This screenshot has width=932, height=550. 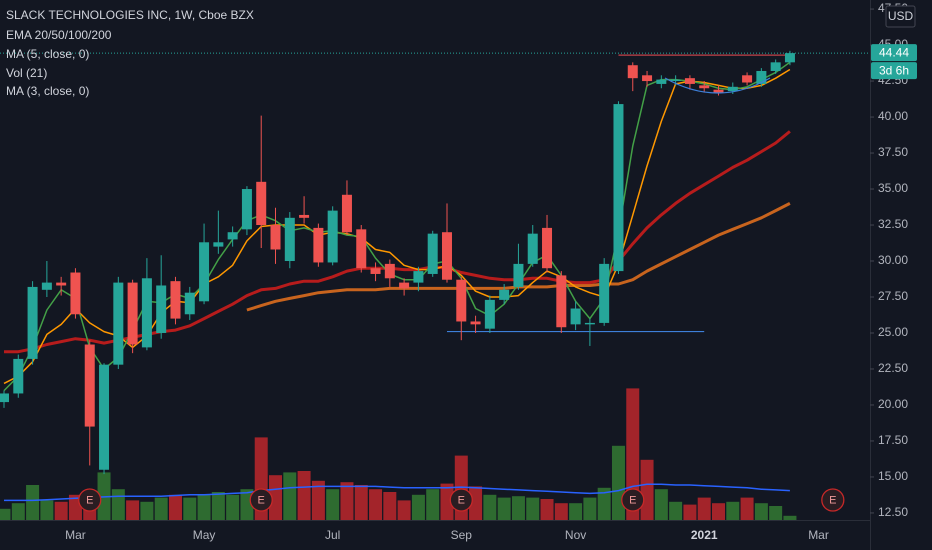 What do you see at coordinates (893, 188) in the screenshot?
I see `y-tick-label: 35.00` at bounding box center [893, 188].